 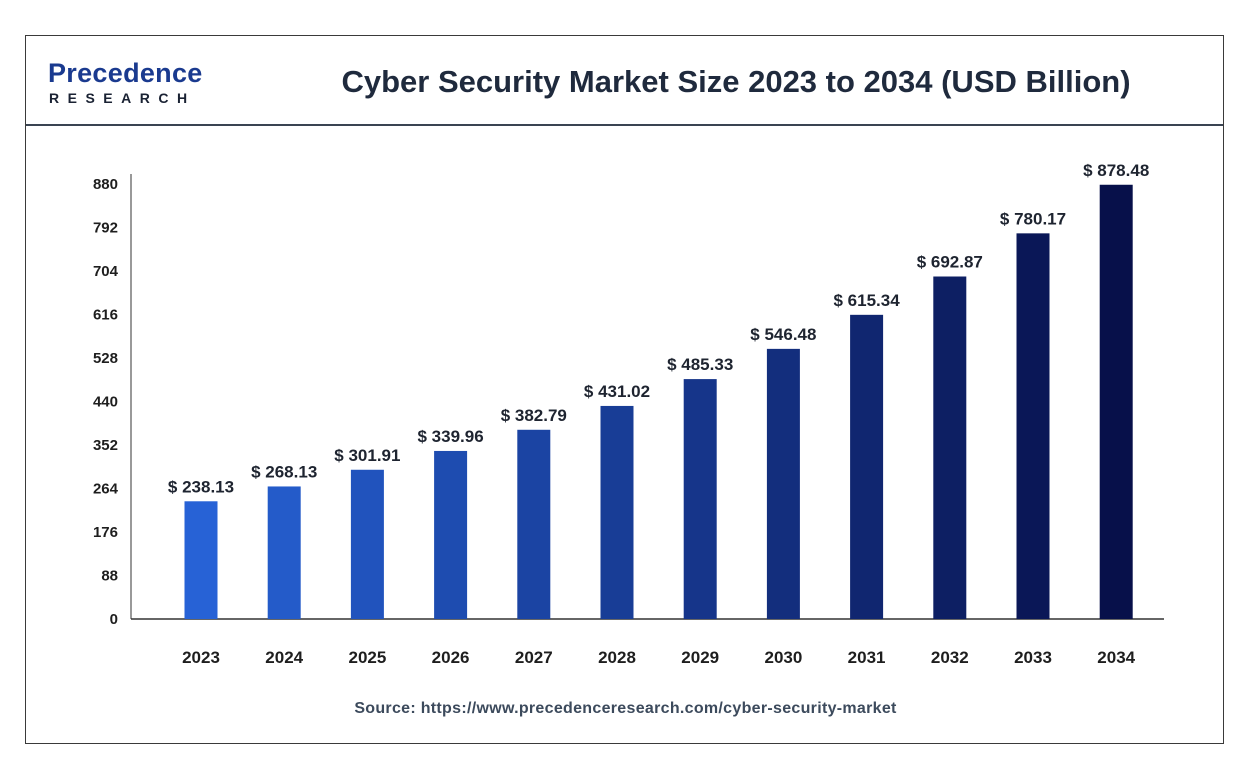 I want to click on y-tick-label: 704, so click(x=106, y=271).